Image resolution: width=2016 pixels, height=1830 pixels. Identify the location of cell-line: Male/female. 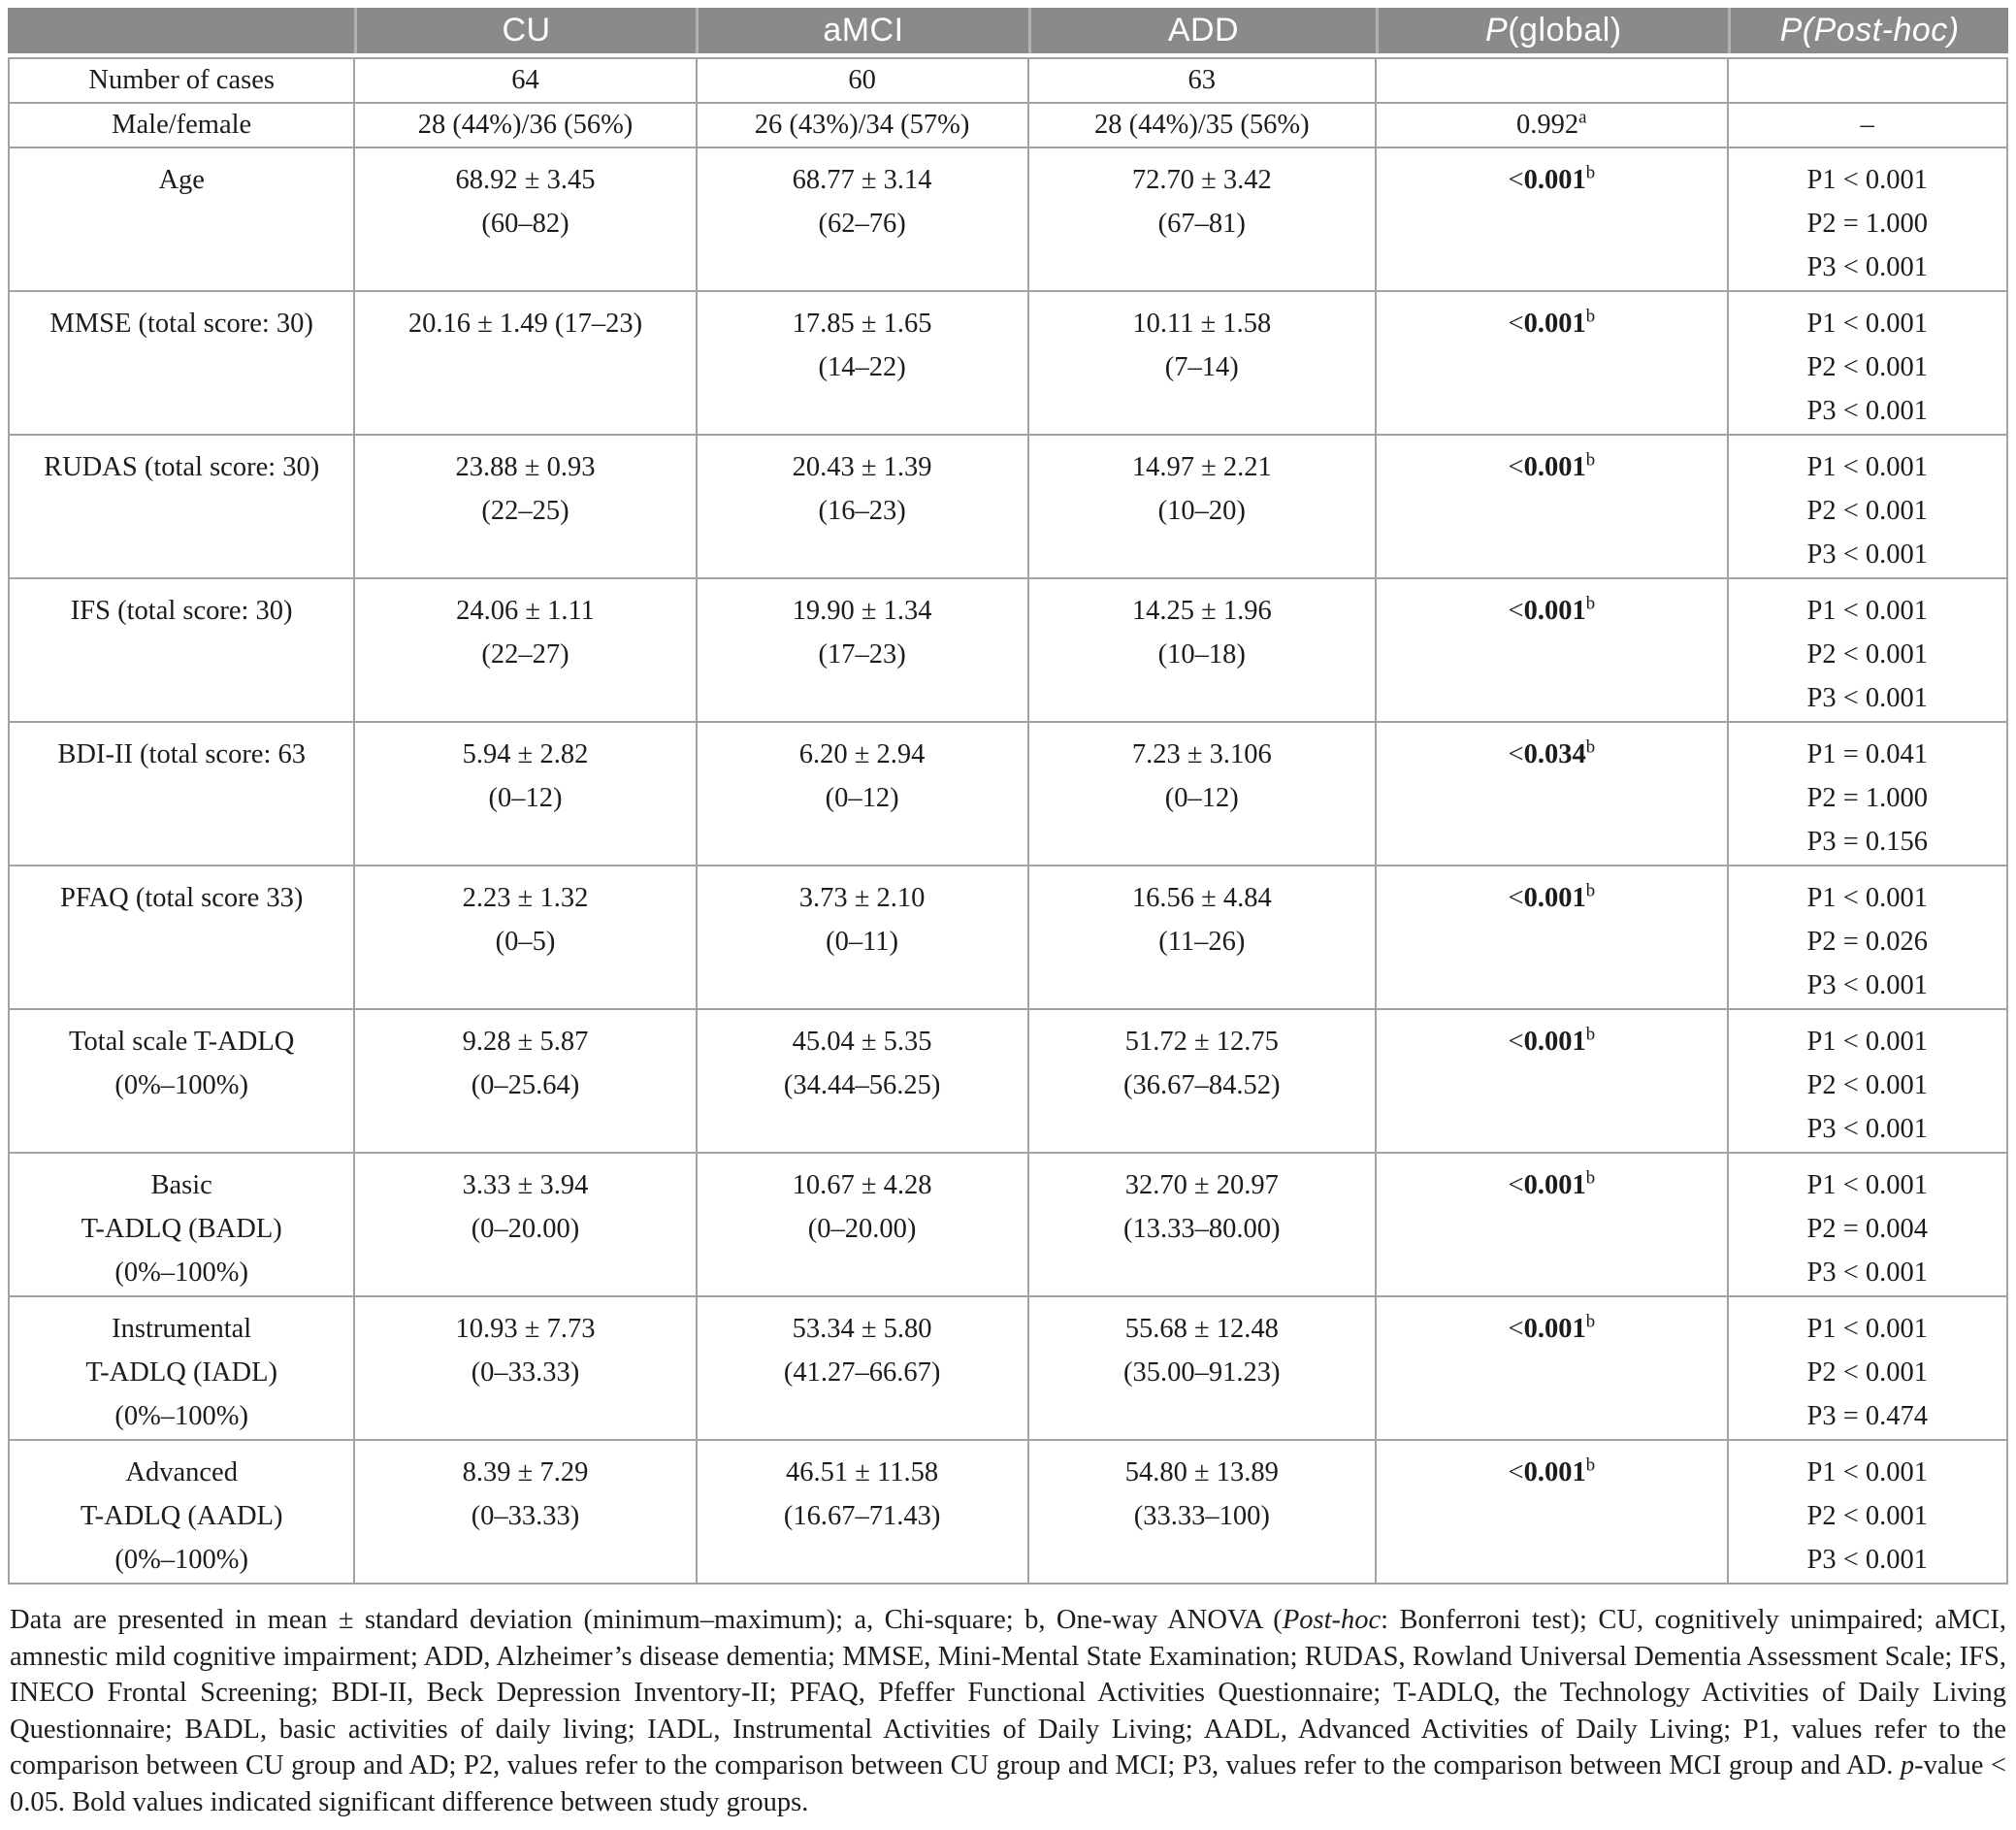
(182, 125).